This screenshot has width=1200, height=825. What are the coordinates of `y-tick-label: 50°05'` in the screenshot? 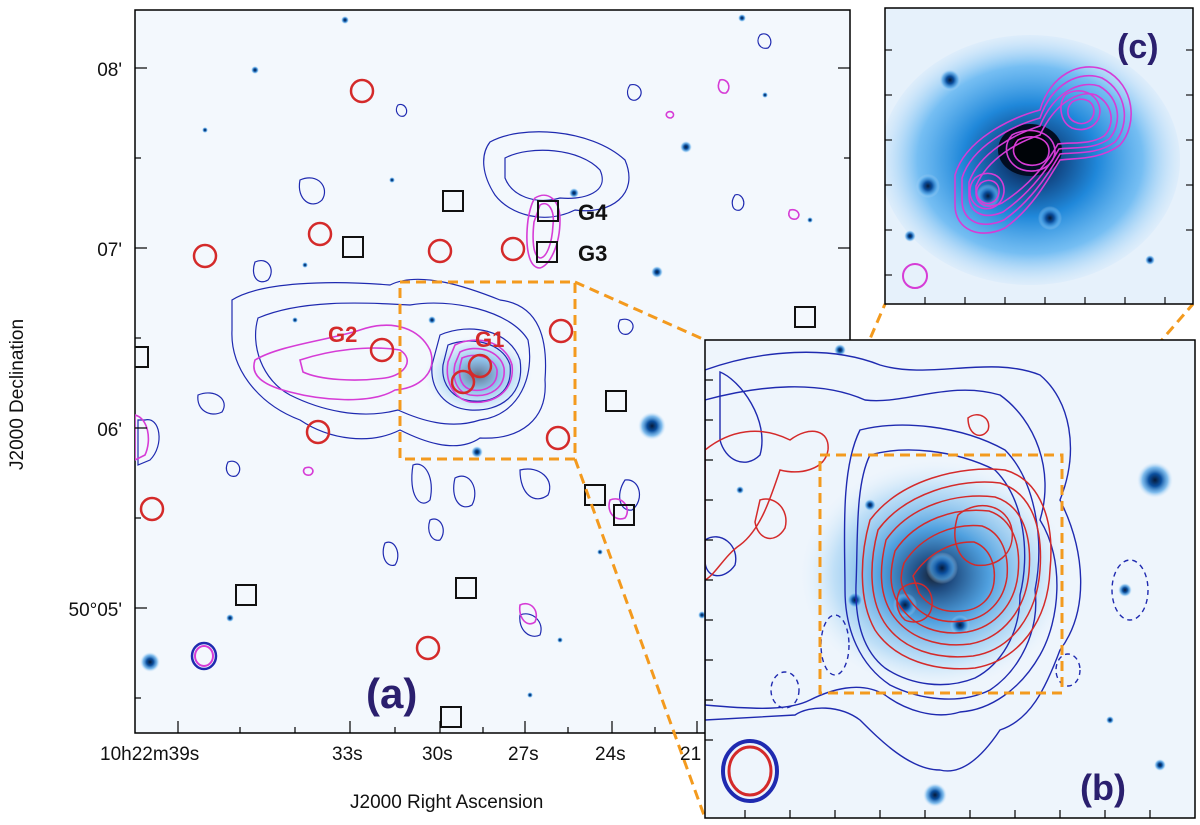 It's located at (96, 610).